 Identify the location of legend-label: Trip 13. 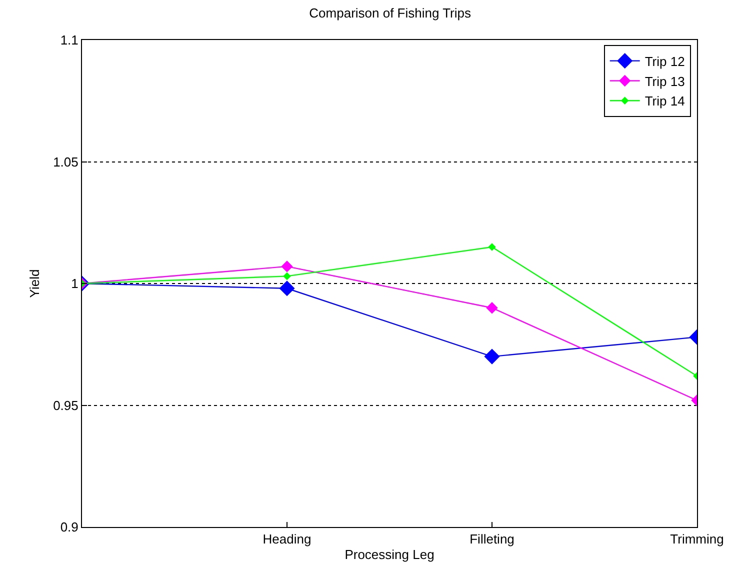
(664, 81).